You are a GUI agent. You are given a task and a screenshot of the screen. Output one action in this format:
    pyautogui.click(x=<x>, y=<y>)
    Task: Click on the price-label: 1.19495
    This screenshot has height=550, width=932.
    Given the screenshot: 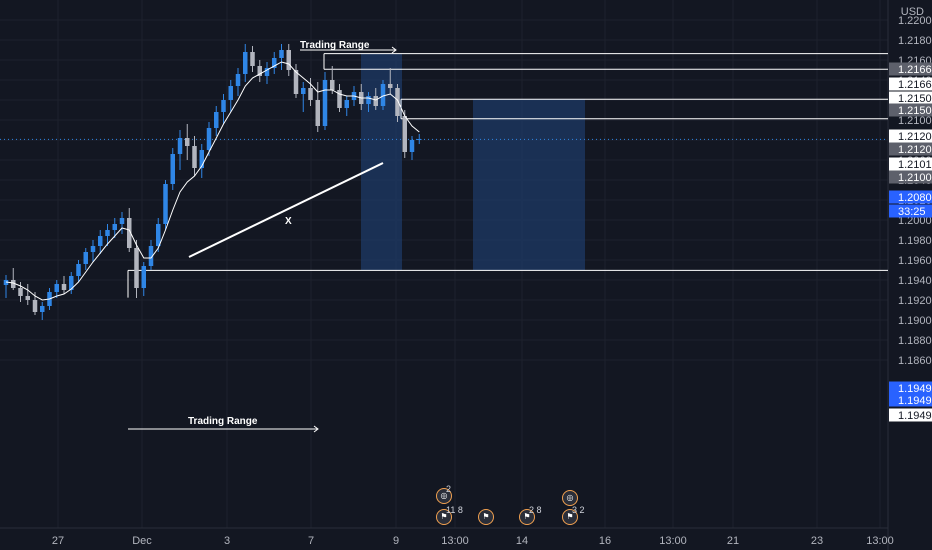 What is the action you would take?
    pyautogui.click(x=915, y=401)
    